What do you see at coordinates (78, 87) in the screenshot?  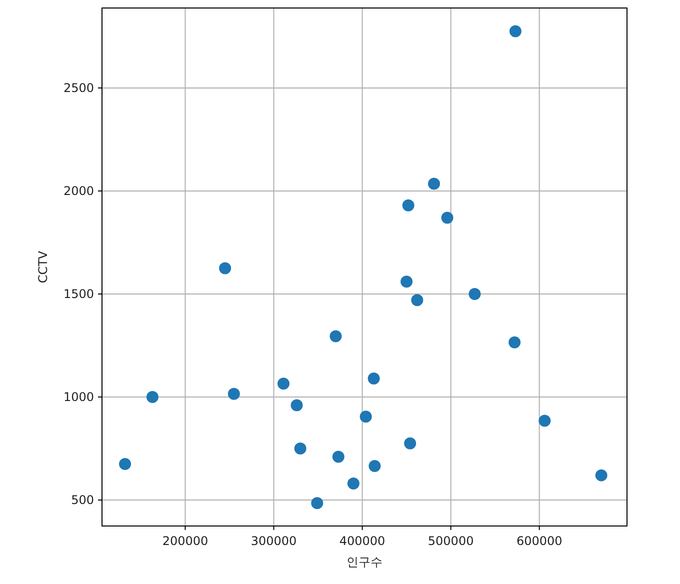 I see `y-tick-label: 2500` at bounding box center [78, 87].